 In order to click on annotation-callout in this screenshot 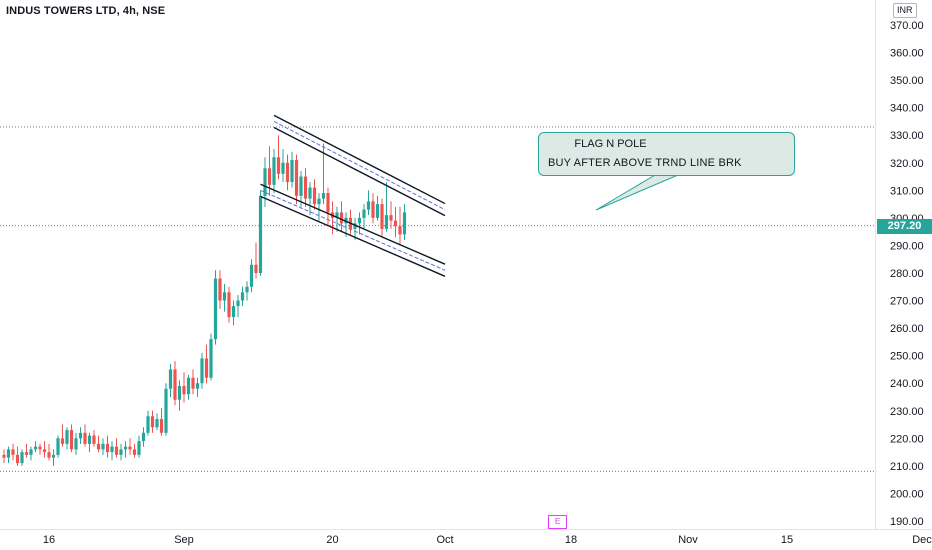, I will do `click(666, 154)`.